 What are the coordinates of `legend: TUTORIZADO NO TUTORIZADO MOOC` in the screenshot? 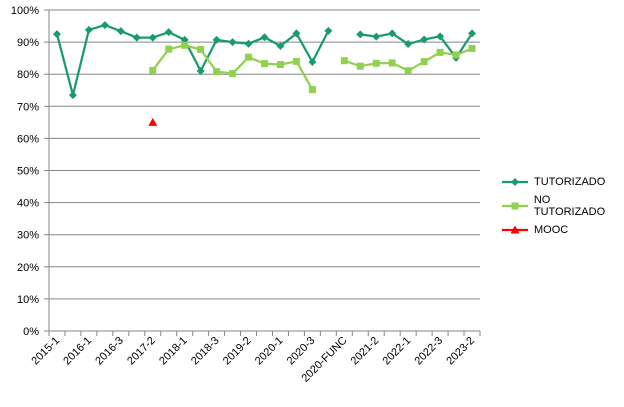 It's located at (562, 206).